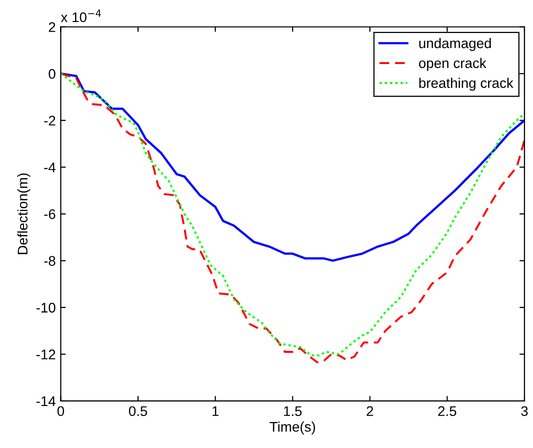 The image size is (533, 448). I want to click on x-tick-label: 1.5, so click(293, 411).